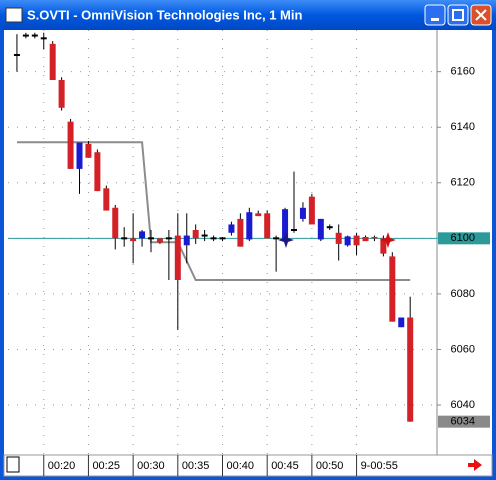 This screenshot has width=496, height=480. I want to click on close-icon, so click(481, 15).